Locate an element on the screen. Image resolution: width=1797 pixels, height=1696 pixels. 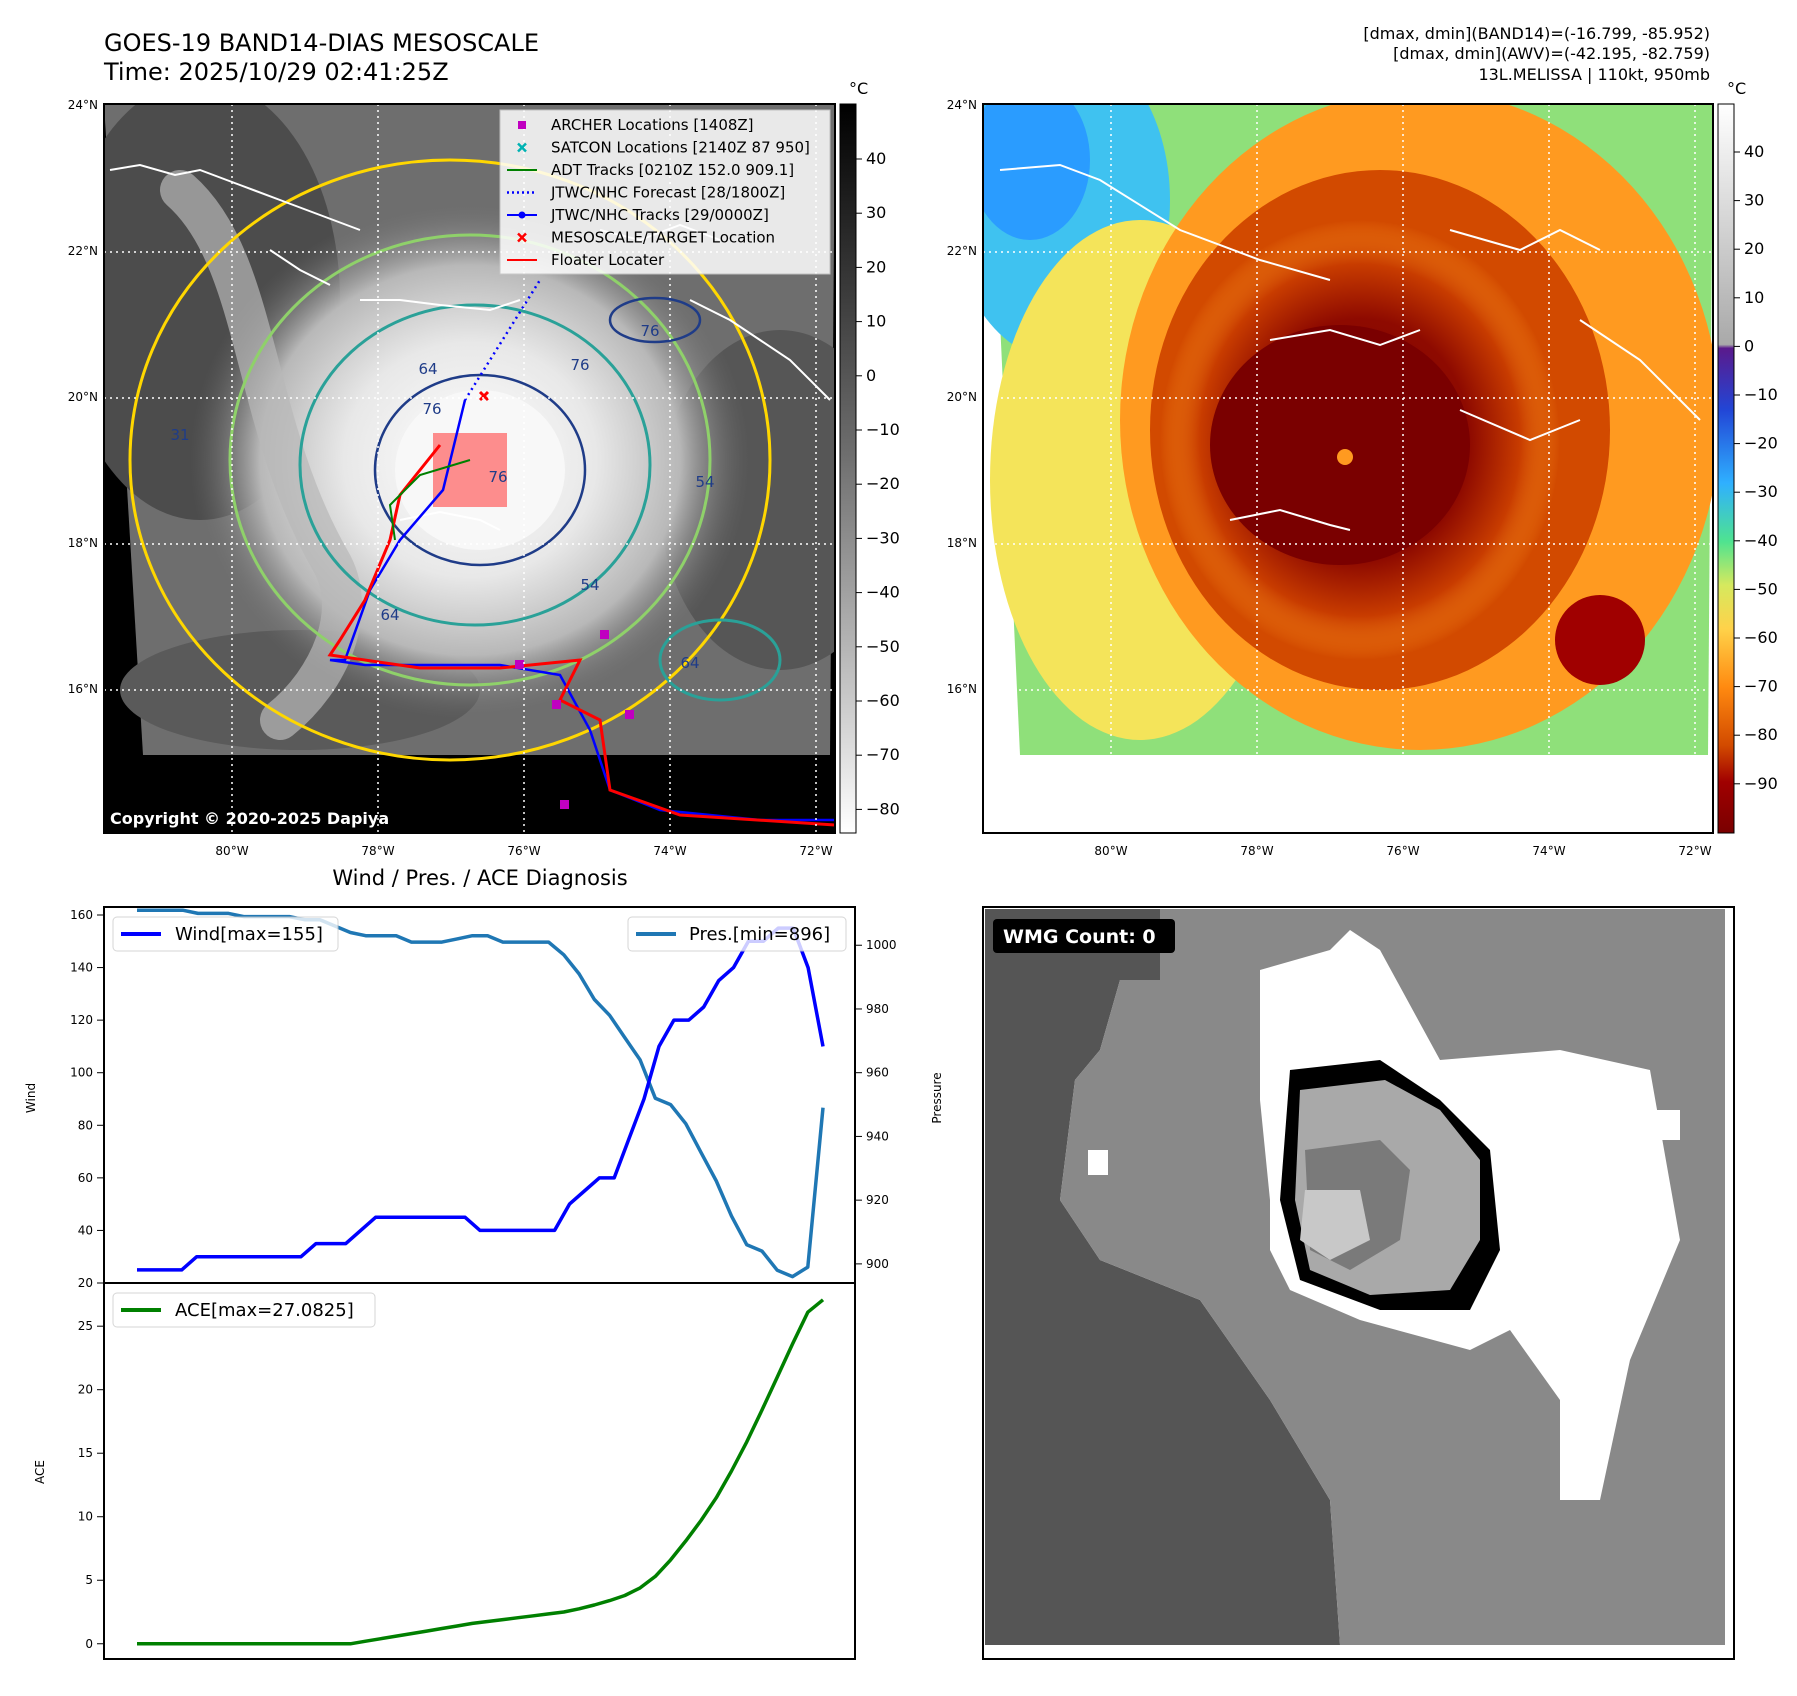
ir-lon-label: 78°W is located at coordinates (377, 851).